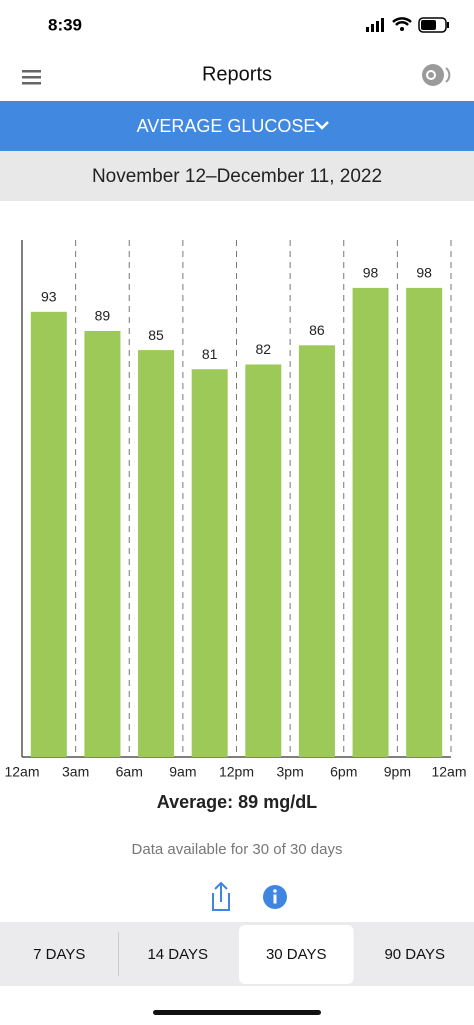 The width and height of the screenshot is (474, 1025). Describe the element at coordinates (65, 24) in the screenshot. I see `status-time: 8:39` at that location.